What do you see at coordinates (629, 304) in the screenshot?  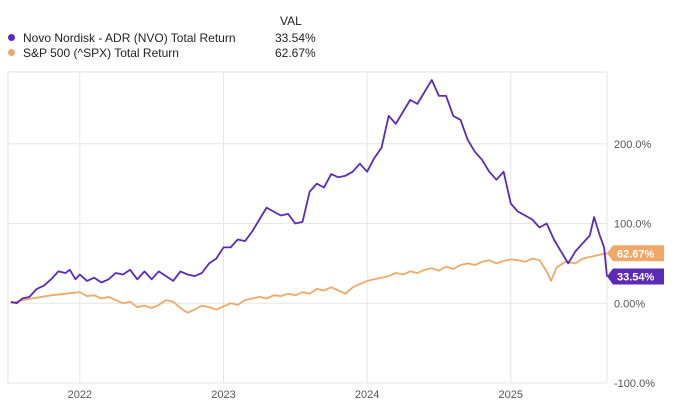 I see `y-tick-label: 0.00%` at bounding box center [629, 304].